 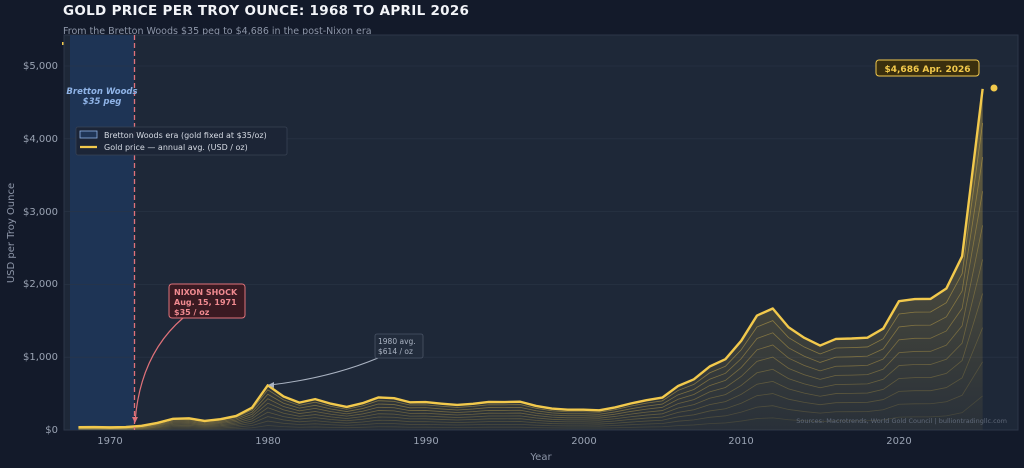 I want to click on latest-price-annotation: $4,686 Apr. 2026, so click(x=936, y=75).